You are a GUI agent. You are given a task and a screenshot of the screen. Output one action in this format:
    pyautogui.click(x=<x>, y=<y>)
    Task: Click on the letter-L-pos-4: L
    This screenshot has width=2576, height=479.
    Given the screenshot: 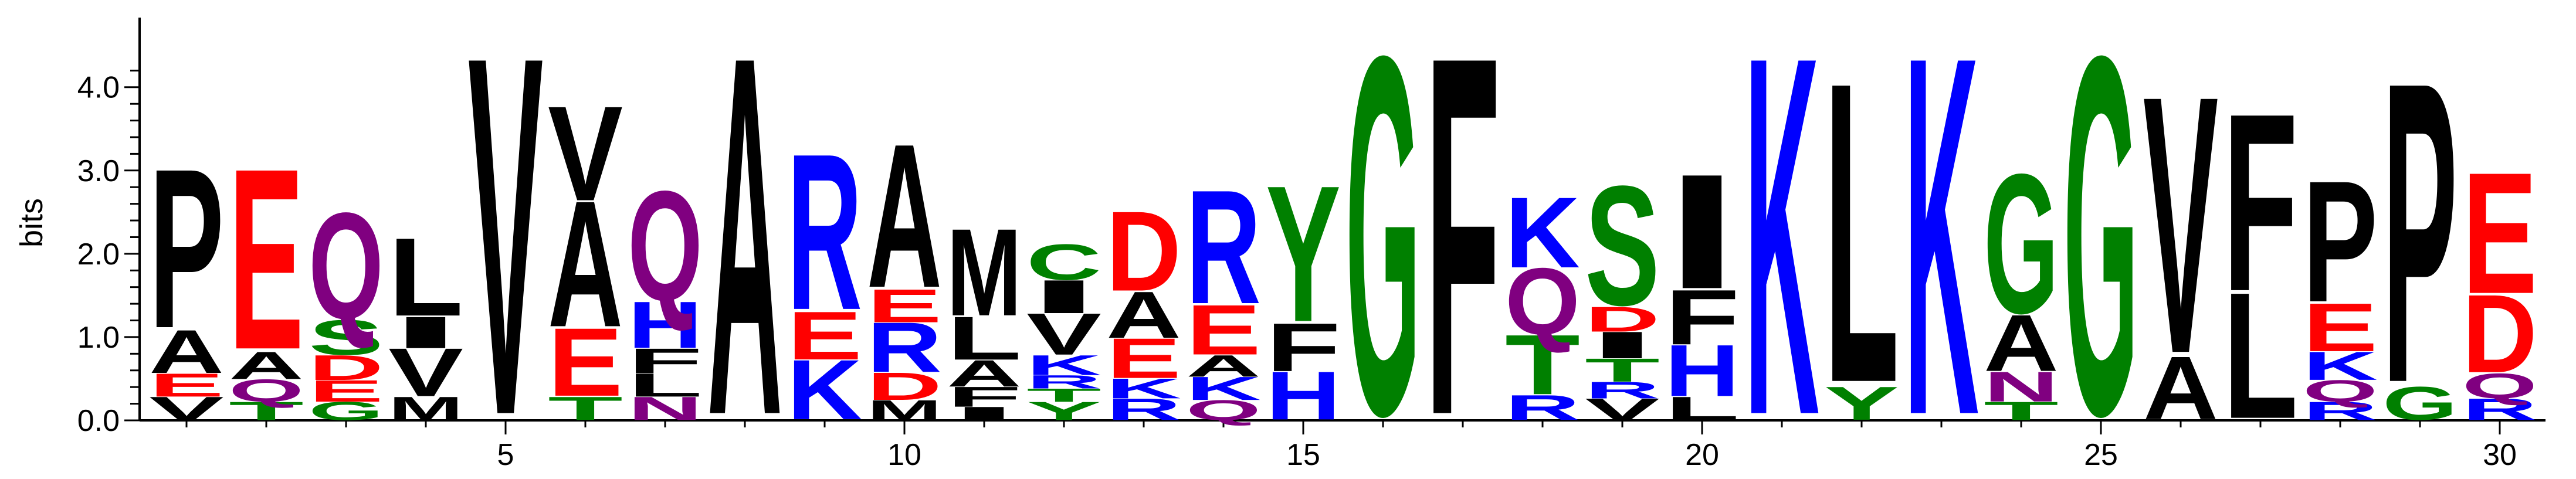 What is the action you would take?
    pyautogui.click(x=426, y=277)
    